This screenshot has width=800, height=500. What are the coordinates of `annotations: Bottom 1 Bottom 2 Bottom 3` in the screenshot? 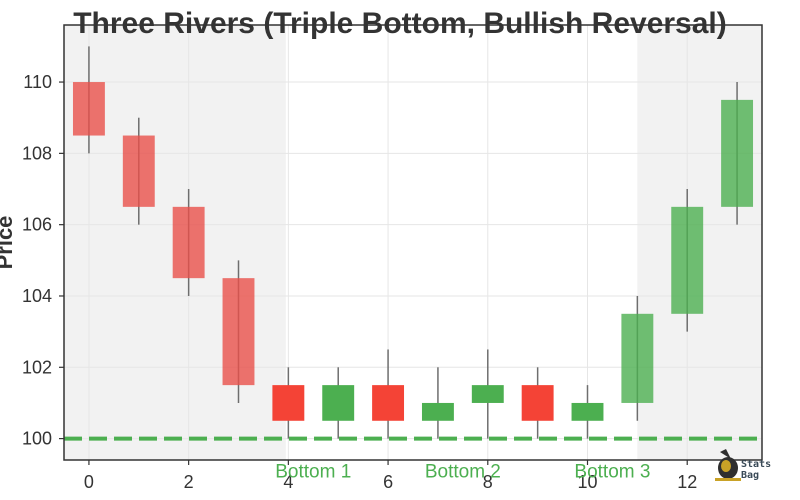 It's located at (462, 472).